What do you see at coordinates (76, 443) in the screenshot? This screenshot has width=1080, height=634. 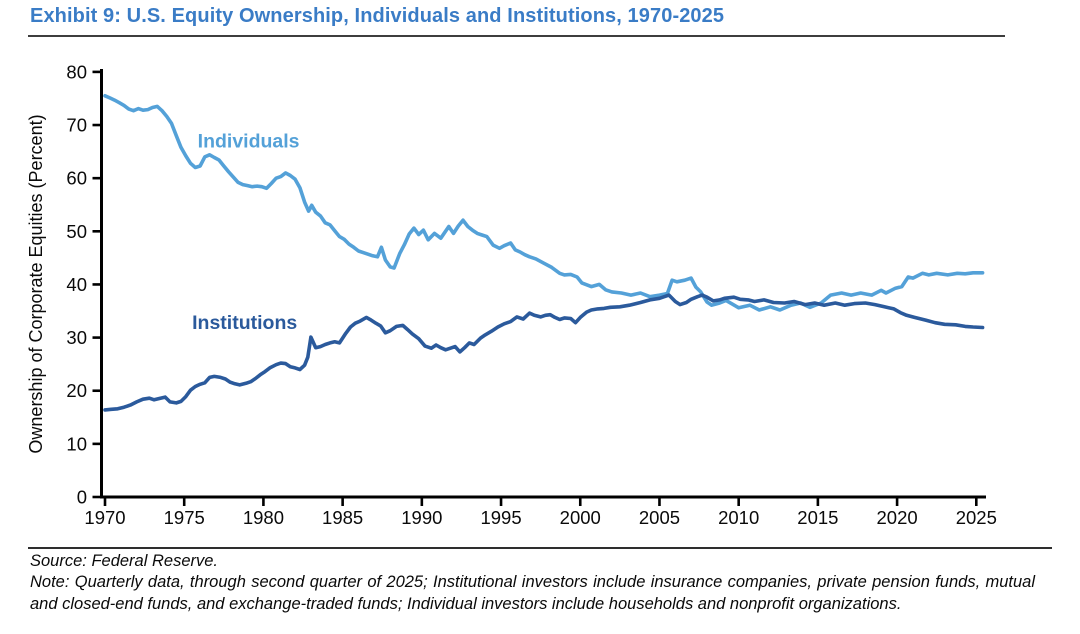 I see `y-tick-label: 10` at bounding box center [76, 443].